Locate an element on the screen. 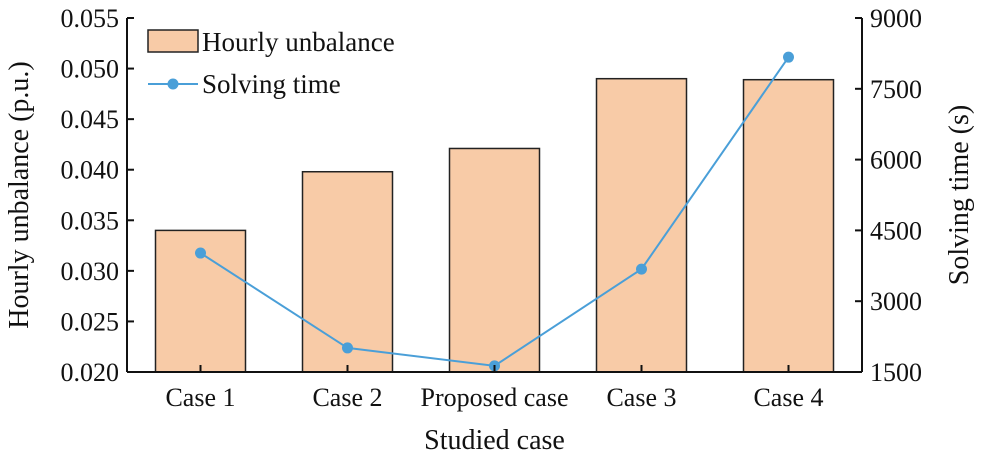 The height and width of the screenshot is (461, 983). y2-axis-title: Solving time (s) is located at coordinates (959, 195).